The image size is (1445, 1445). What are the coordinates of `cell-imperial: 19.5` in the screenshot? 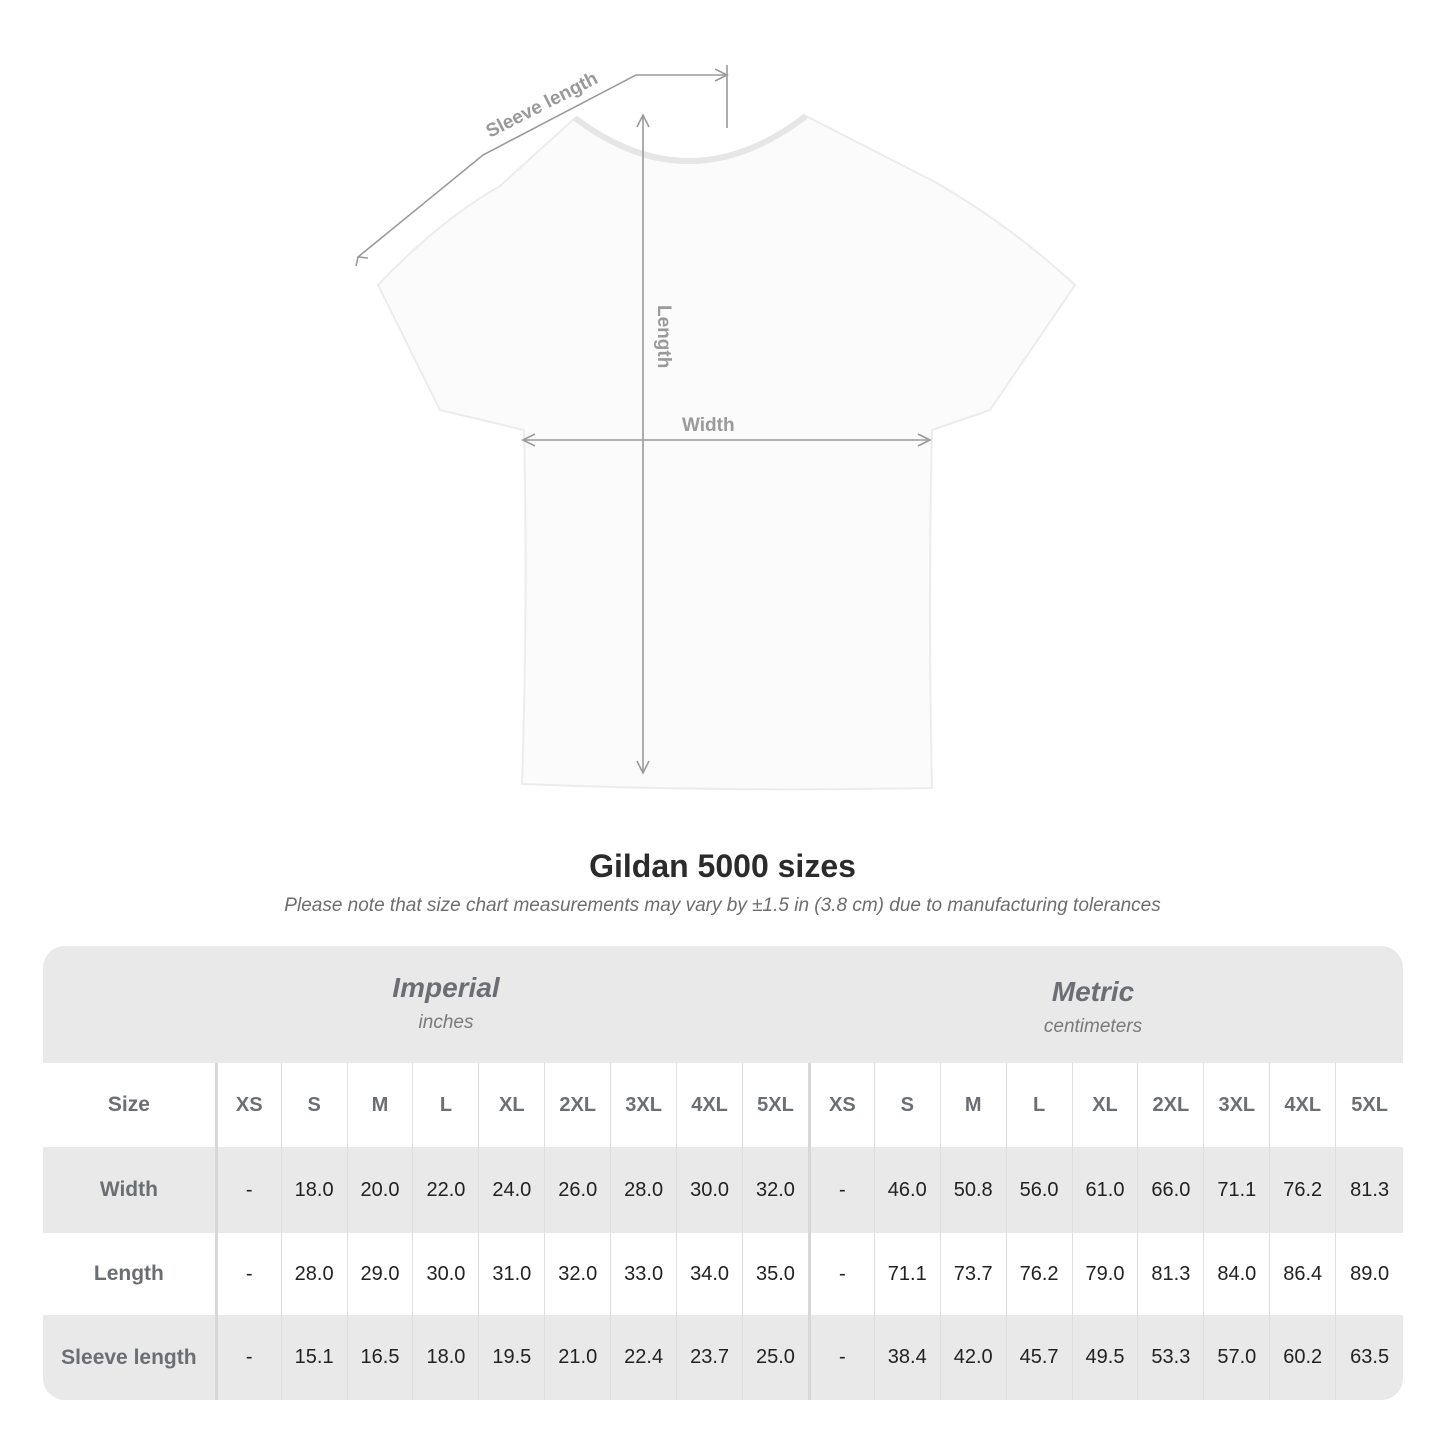 It's located at (511, 1357).